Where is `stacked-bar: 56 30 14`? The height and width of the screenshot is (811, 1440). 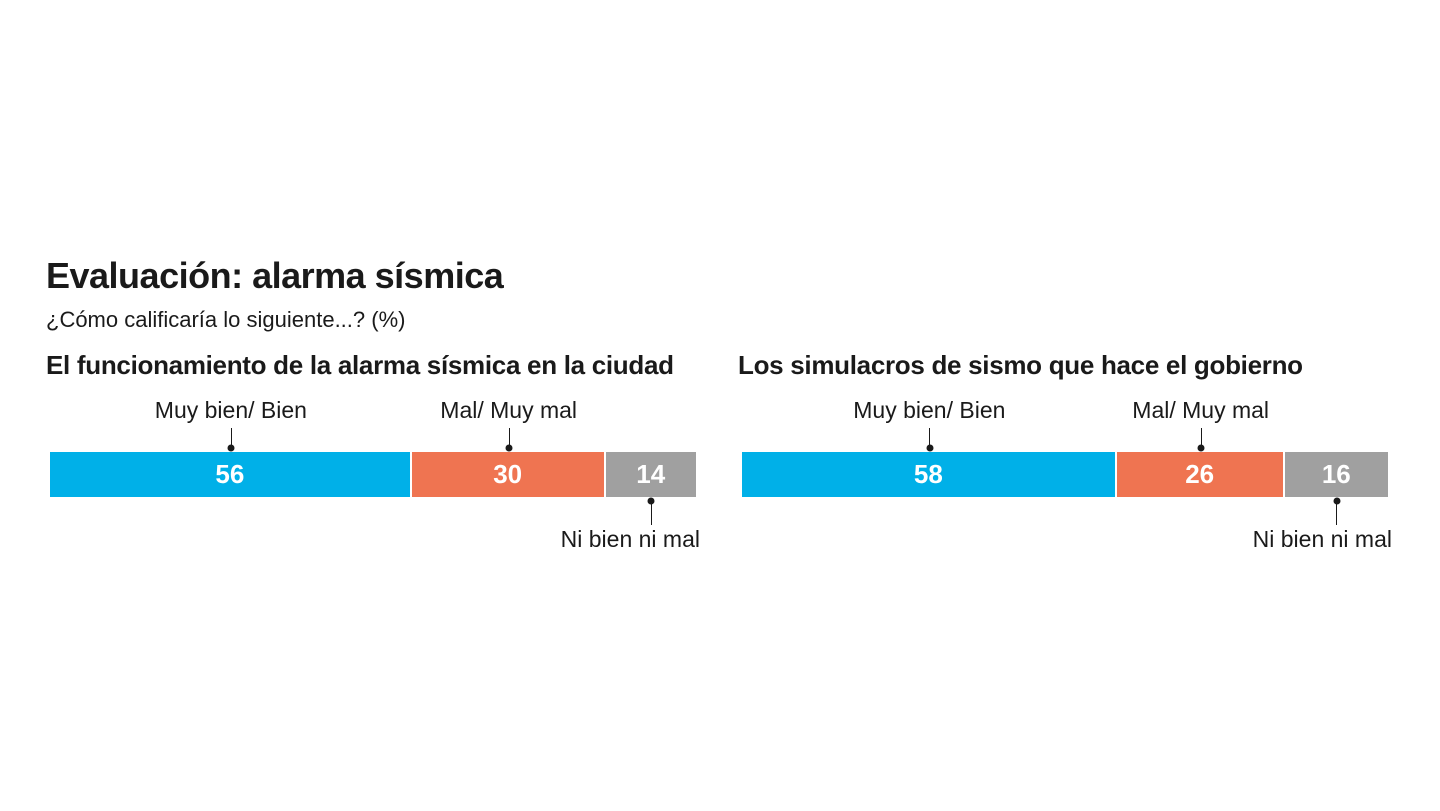
stacked-bar: 56 30 14 is located at coordinates (373, 474).